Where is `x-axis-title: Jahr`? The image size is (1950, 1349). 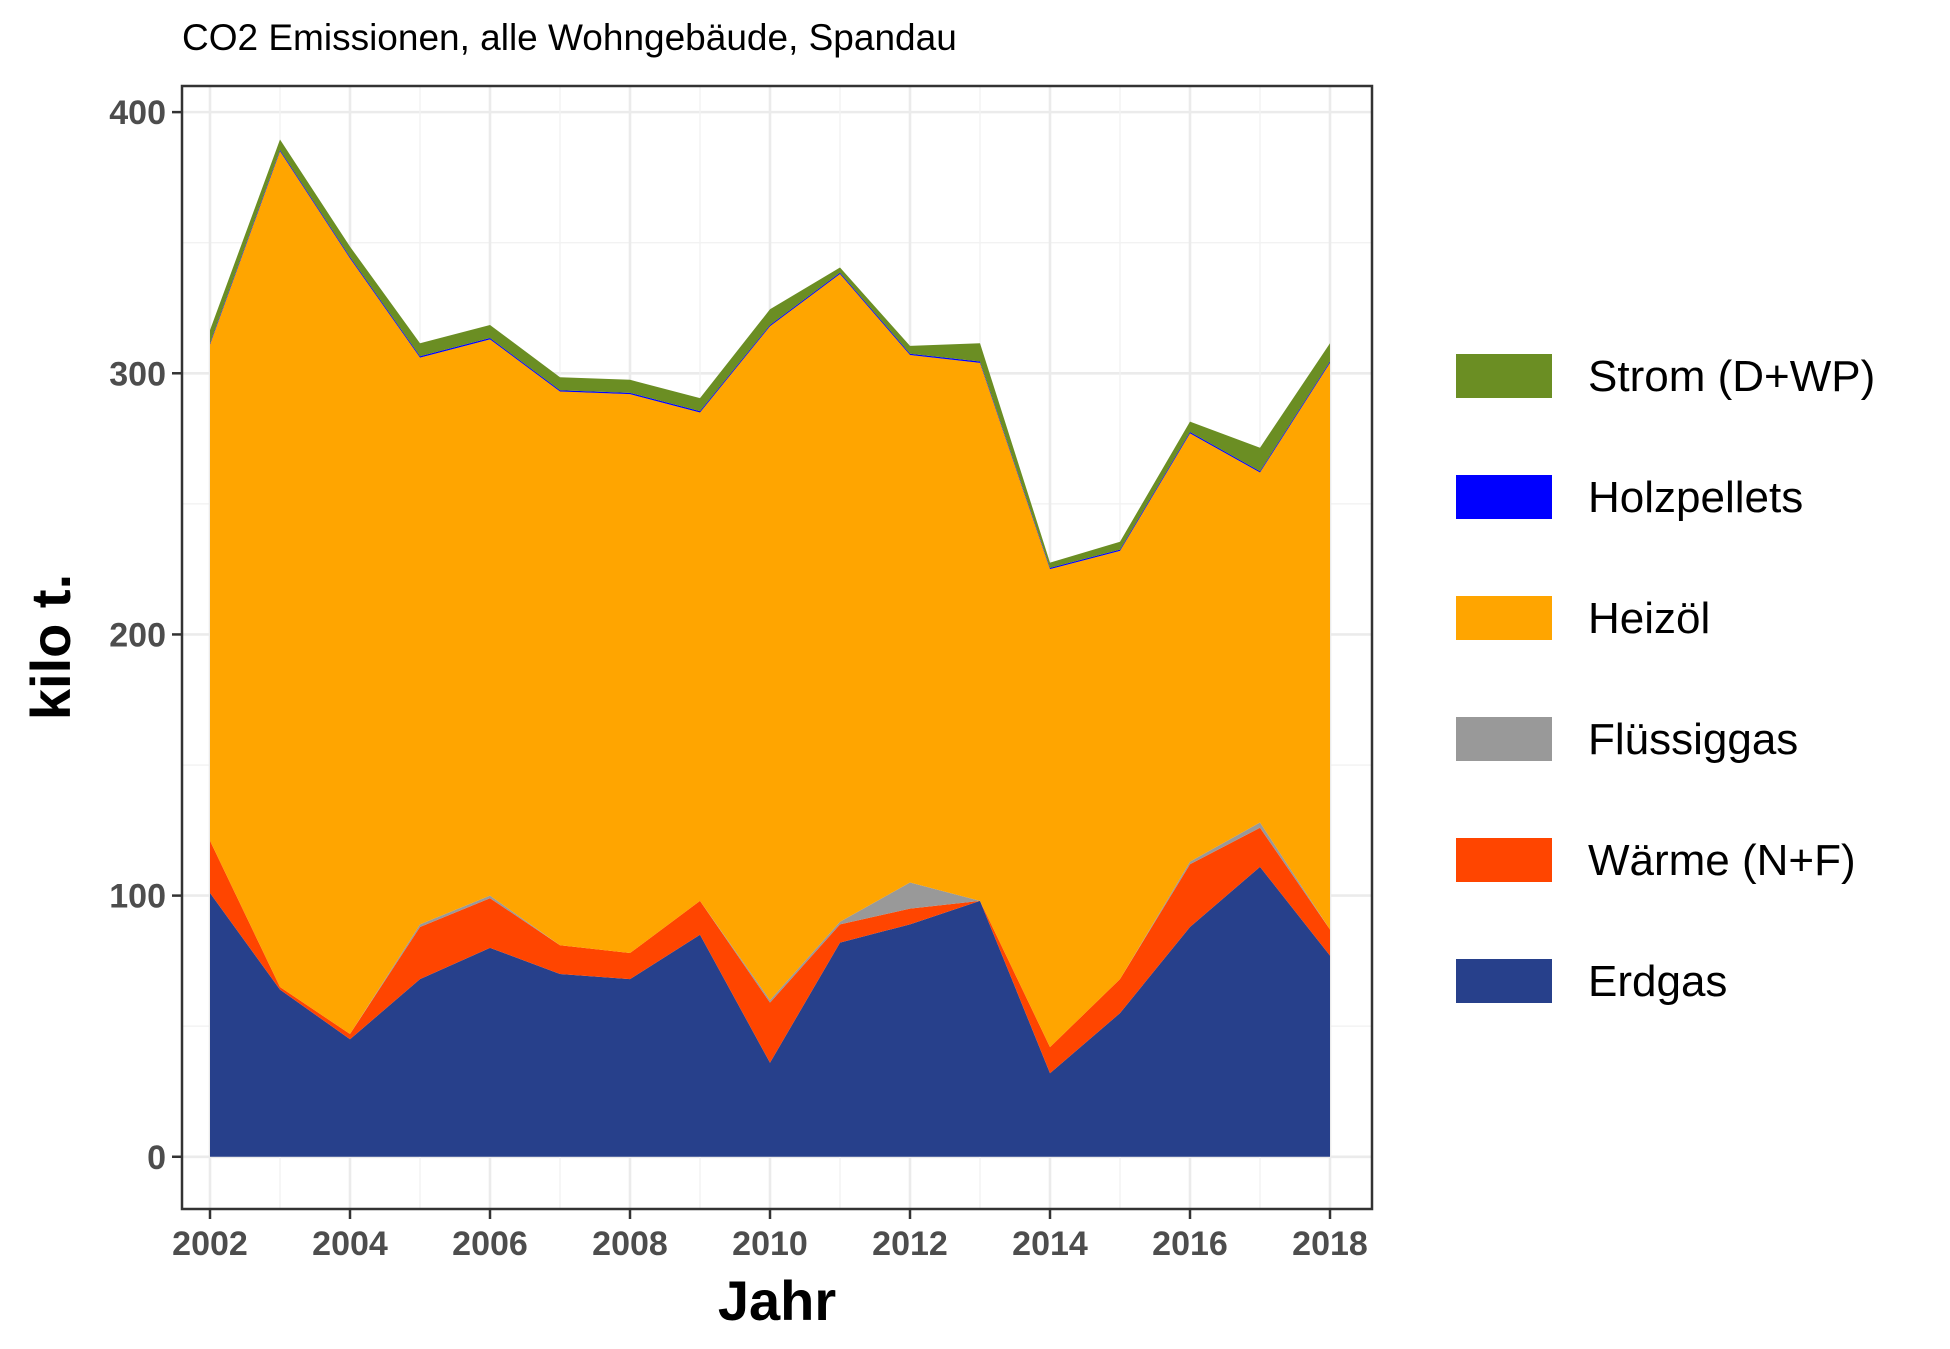
x-axis-title: Jahr is located at coordinates (777, 1300).